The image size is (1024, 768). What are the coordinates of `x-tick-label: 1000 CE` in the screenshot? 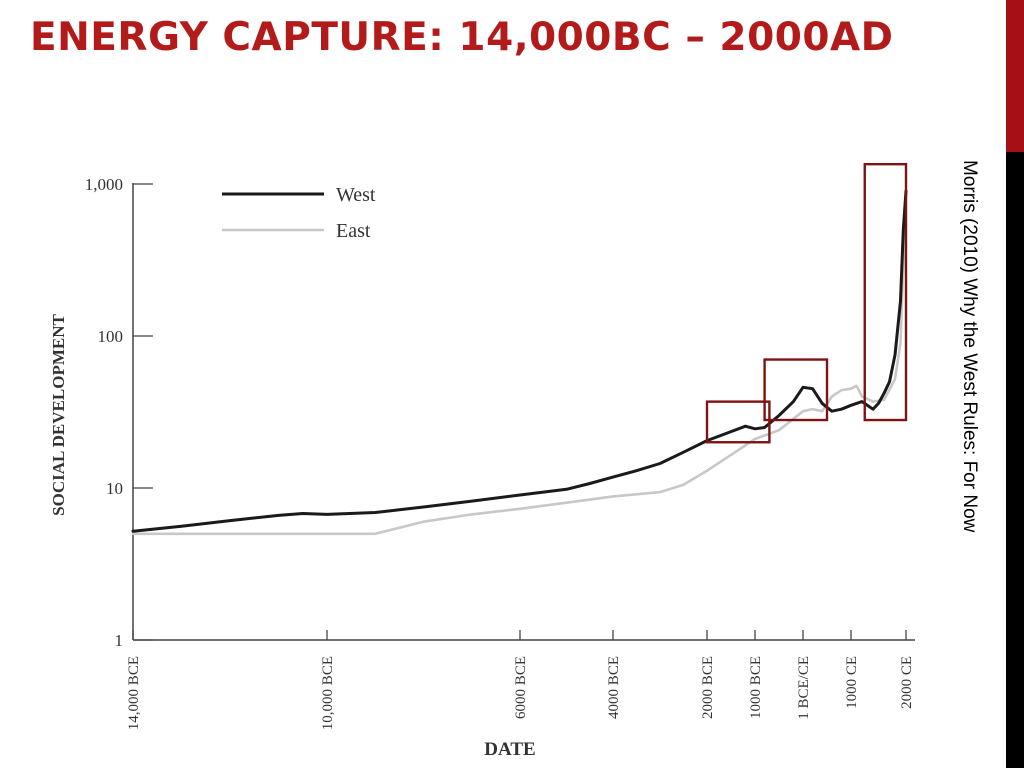 It's located at (852, 682).